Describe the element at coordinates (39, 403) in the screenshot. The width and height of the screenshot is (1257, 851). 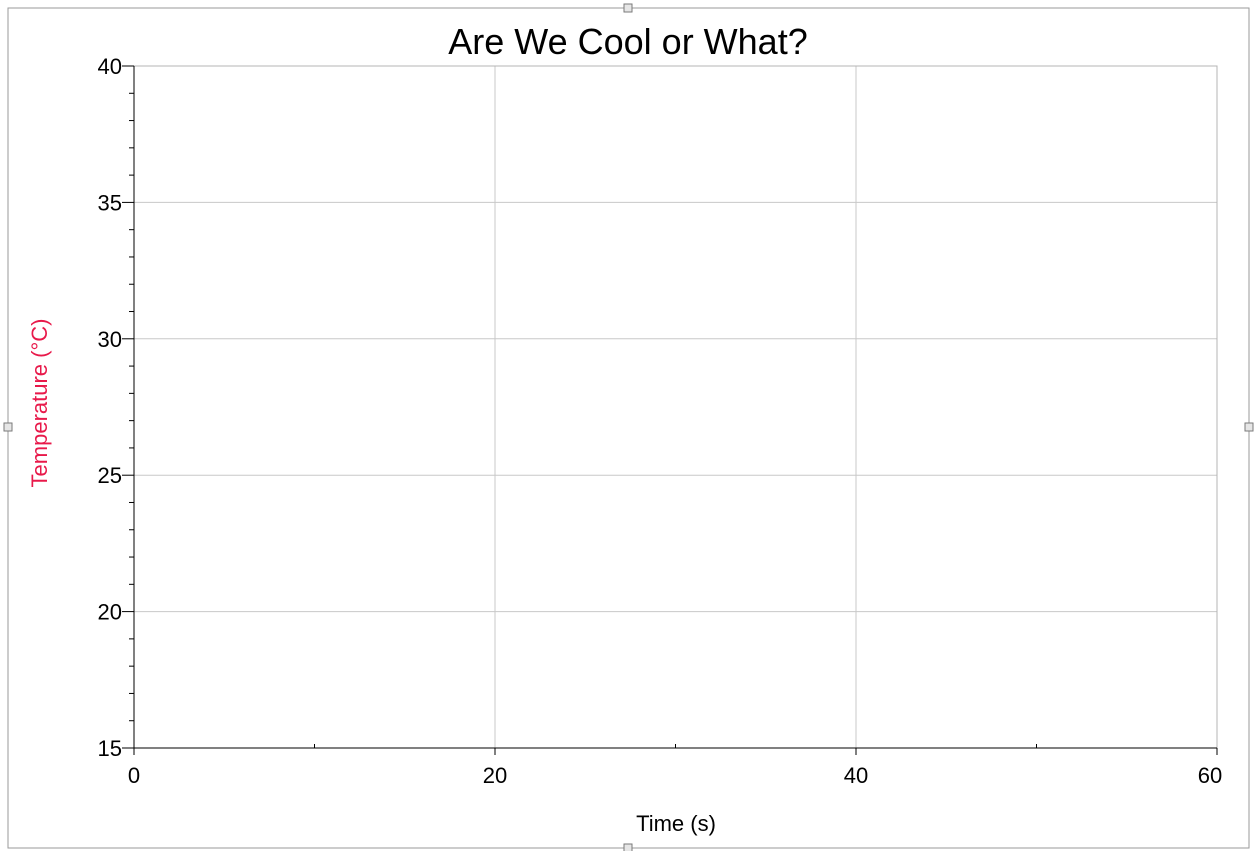
I see `y-axis-label: Temperature (°C)` at that location.